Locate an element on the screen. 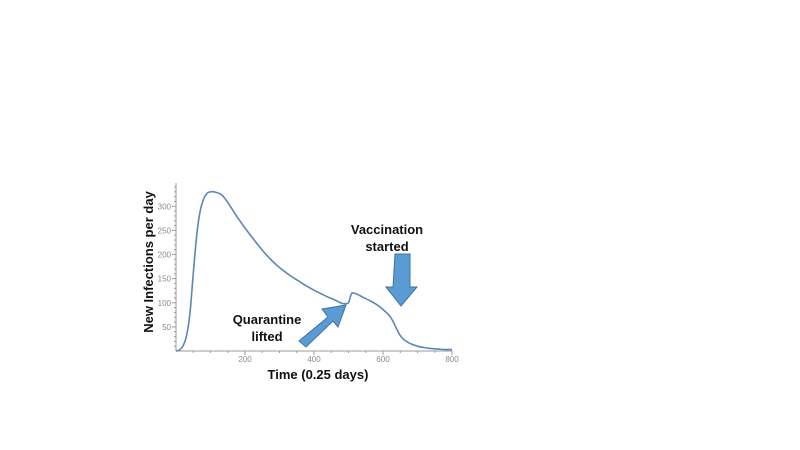  x-tick-label: 600 is located at coordinates (383, 359).